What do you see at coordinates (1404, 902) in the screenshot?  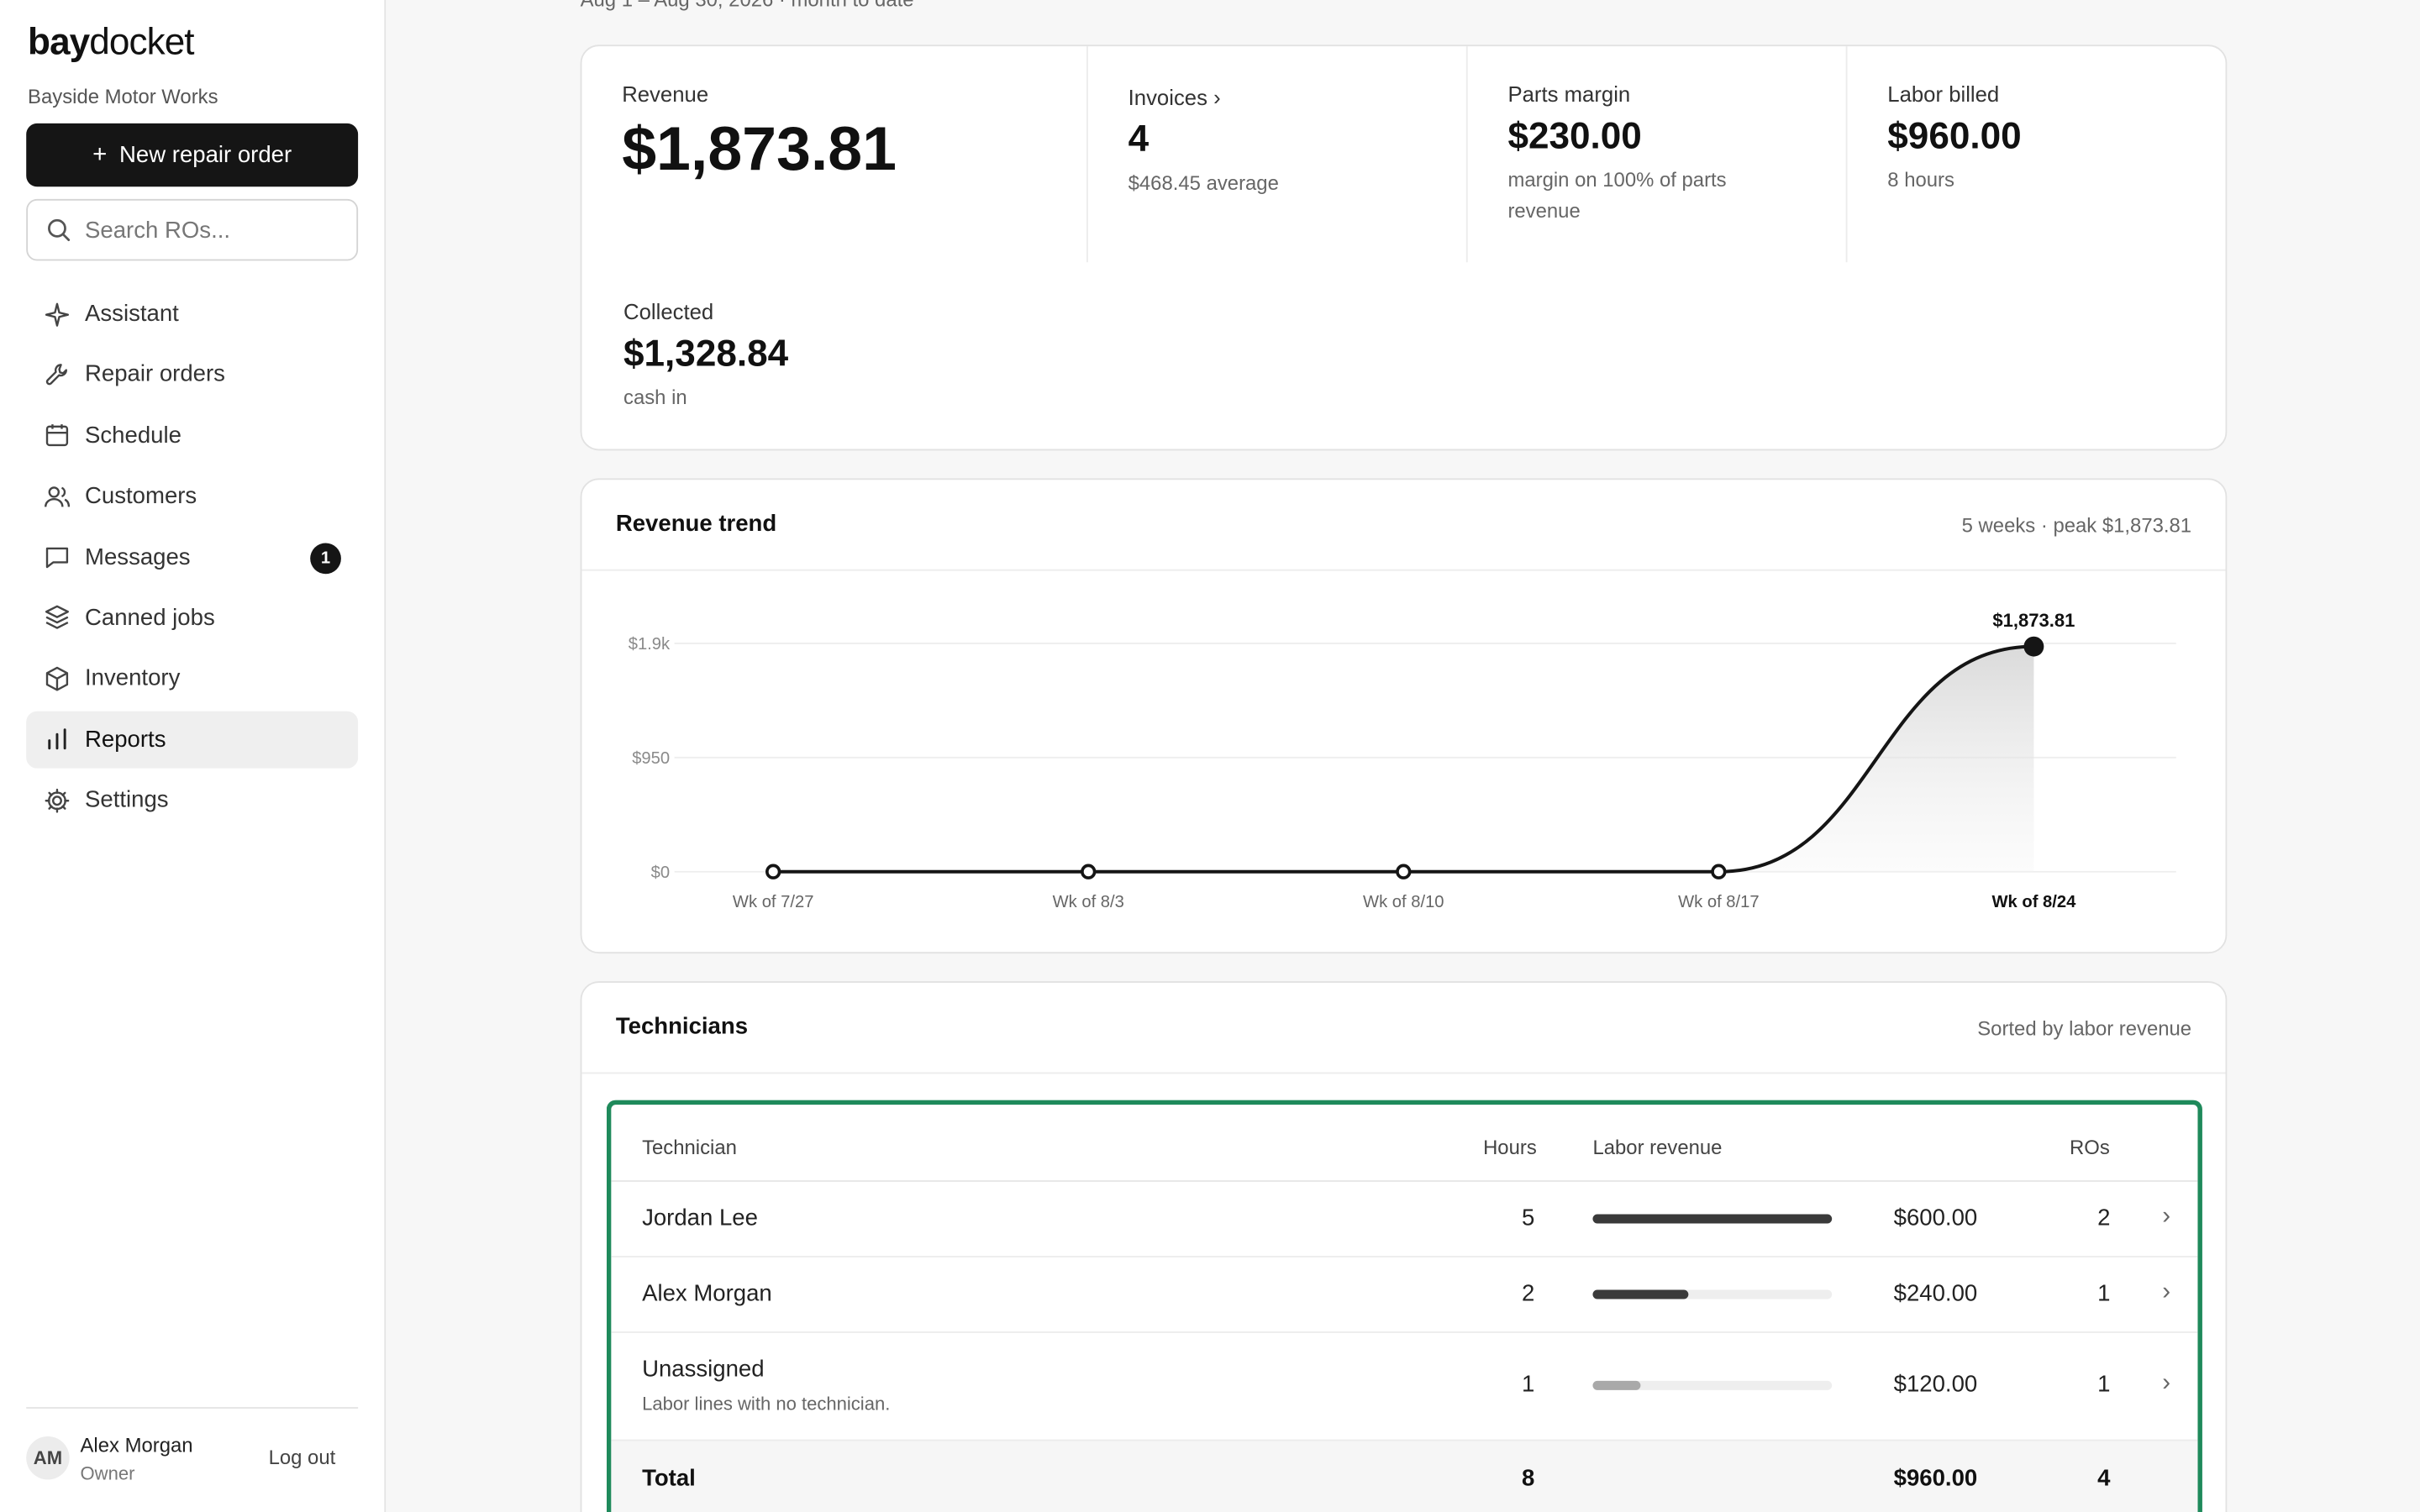 I see `x-tick-label: Wk of 8/10` at bounding box center [1404, 902].